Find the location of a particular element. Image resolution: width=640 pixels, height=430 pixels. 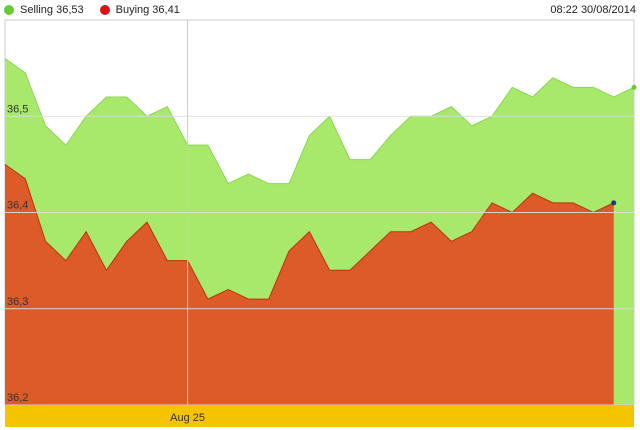

legend-item-buying: Buying 36,41 is located at coordinates (139, 10).